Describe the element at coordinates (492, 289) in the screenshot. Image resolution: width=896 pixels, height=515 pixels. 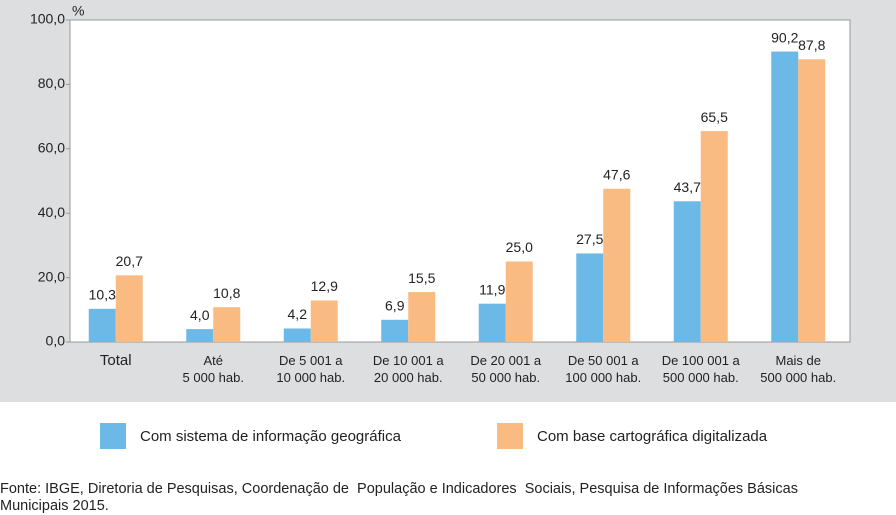
I see `value-label: 11,9` at that location.